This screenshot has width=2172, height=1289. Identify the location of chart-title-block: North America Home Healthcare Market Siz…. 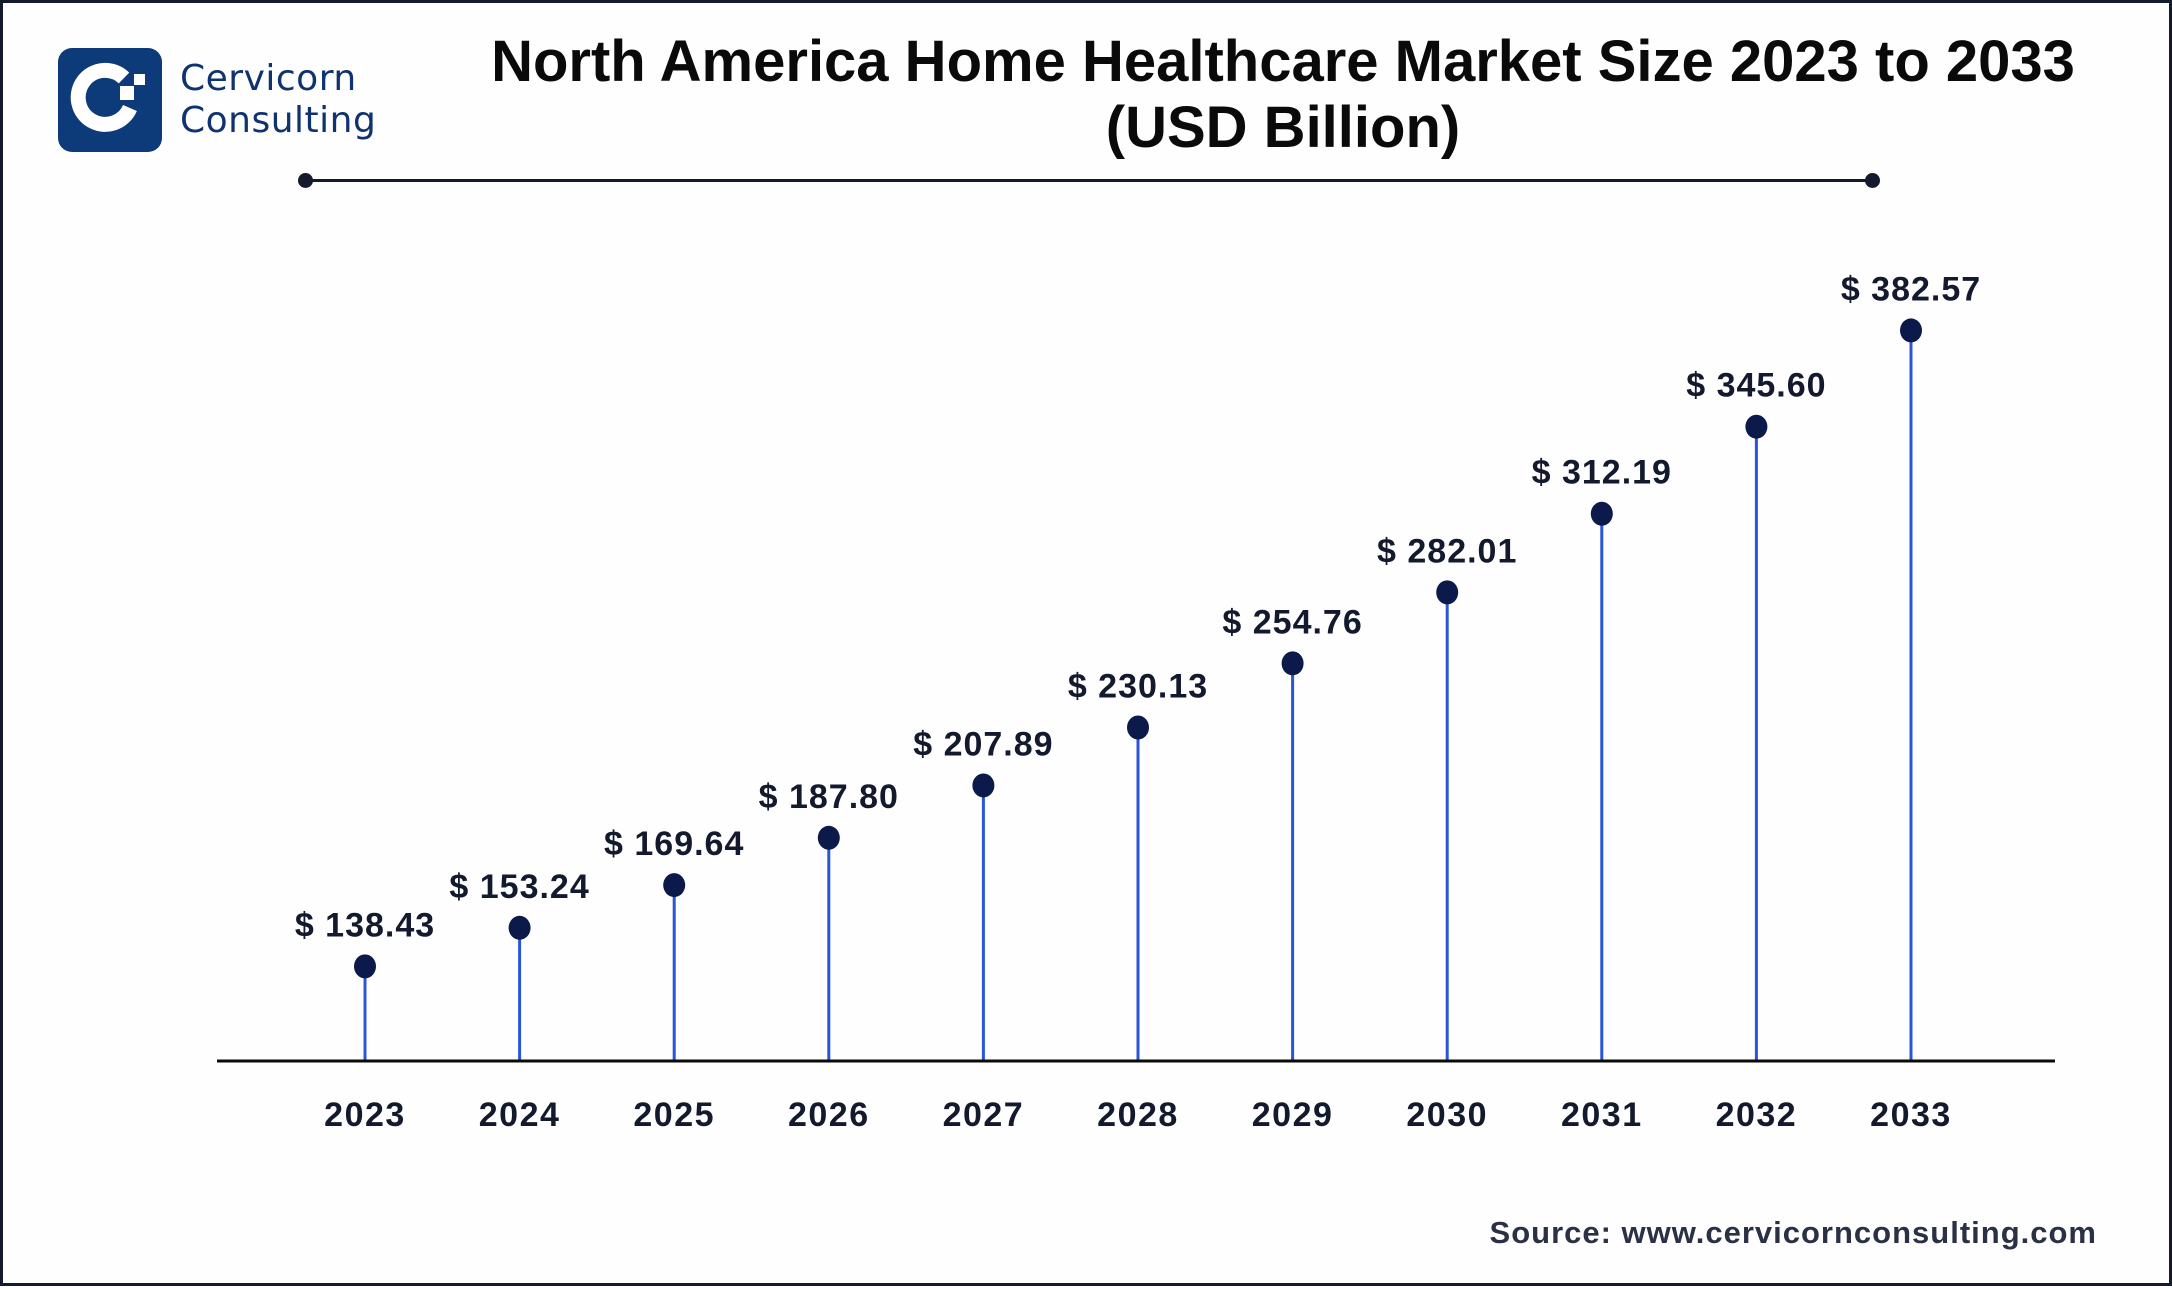
(1277, 95).